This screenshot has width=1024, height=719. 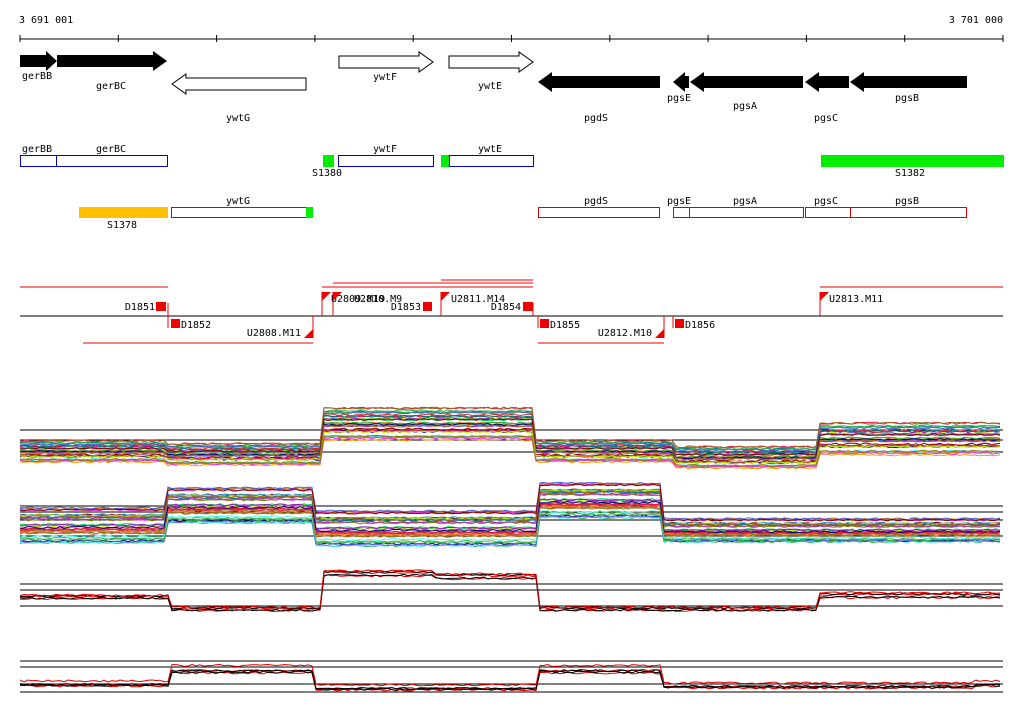 What do you see at coordinates (679, 98) in the screenshot?
I see `gene-label-pgsE: pgsE` at bounding box center [679, 98].